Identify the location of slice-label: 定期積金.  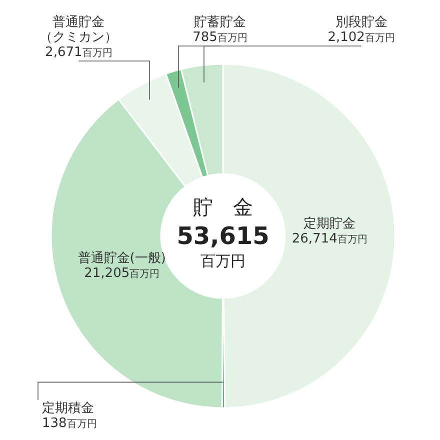
(68, 408).